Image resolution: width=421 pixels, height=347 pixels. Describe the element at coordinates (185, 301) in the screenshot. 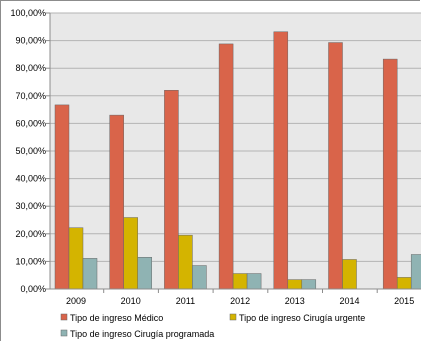

I see `x-tick-label: 2011` at that location.